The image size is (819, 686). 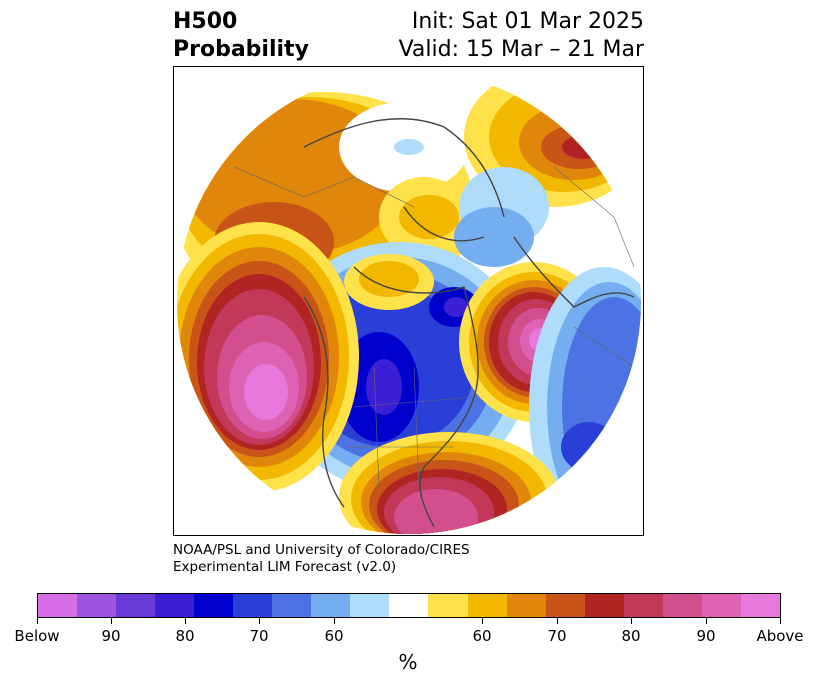 I want to click on colorbar, so click(x=409, y=605).